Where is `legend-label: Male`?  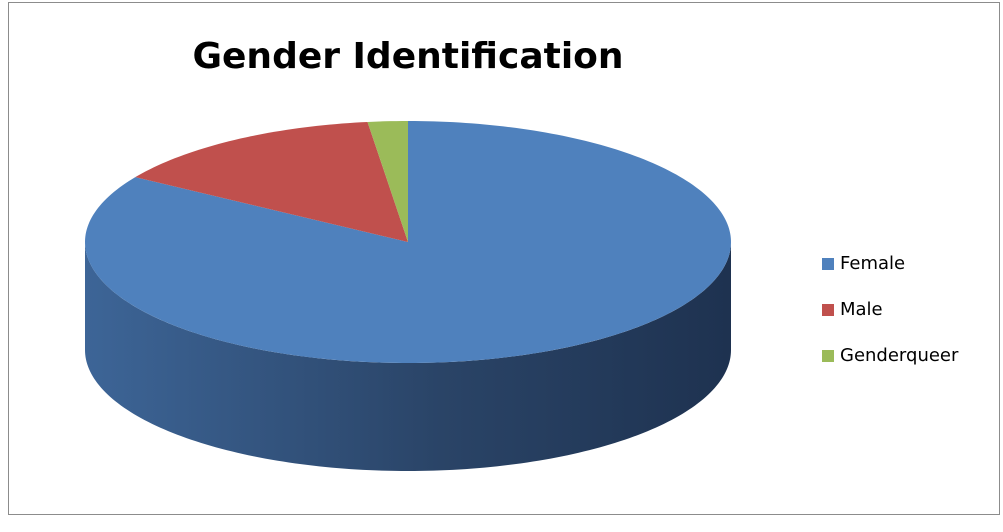 legend-label: Male is located at coordinates (861, 309).